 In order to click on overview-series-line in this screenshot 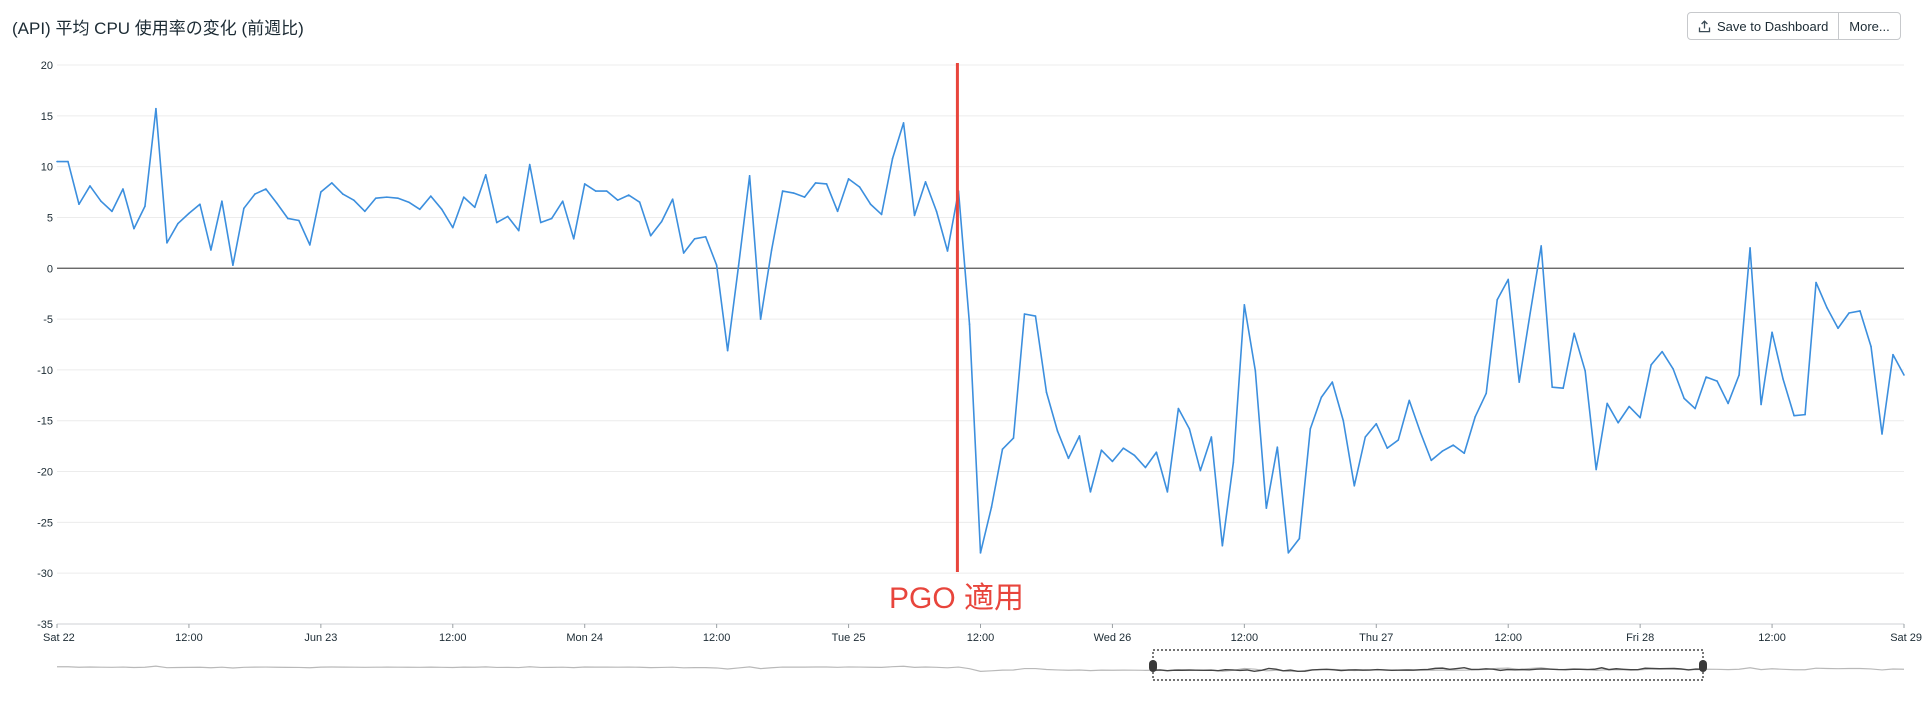, I will do `click(981, 668)`.